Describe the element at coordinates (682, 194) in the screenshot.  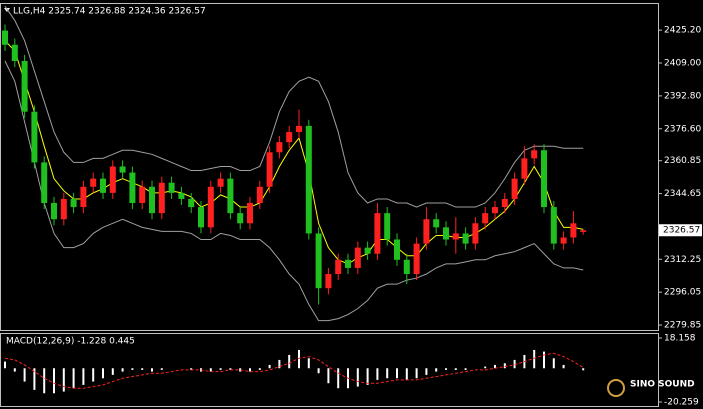
I see `y-tick-label: 2344.65` at that location.